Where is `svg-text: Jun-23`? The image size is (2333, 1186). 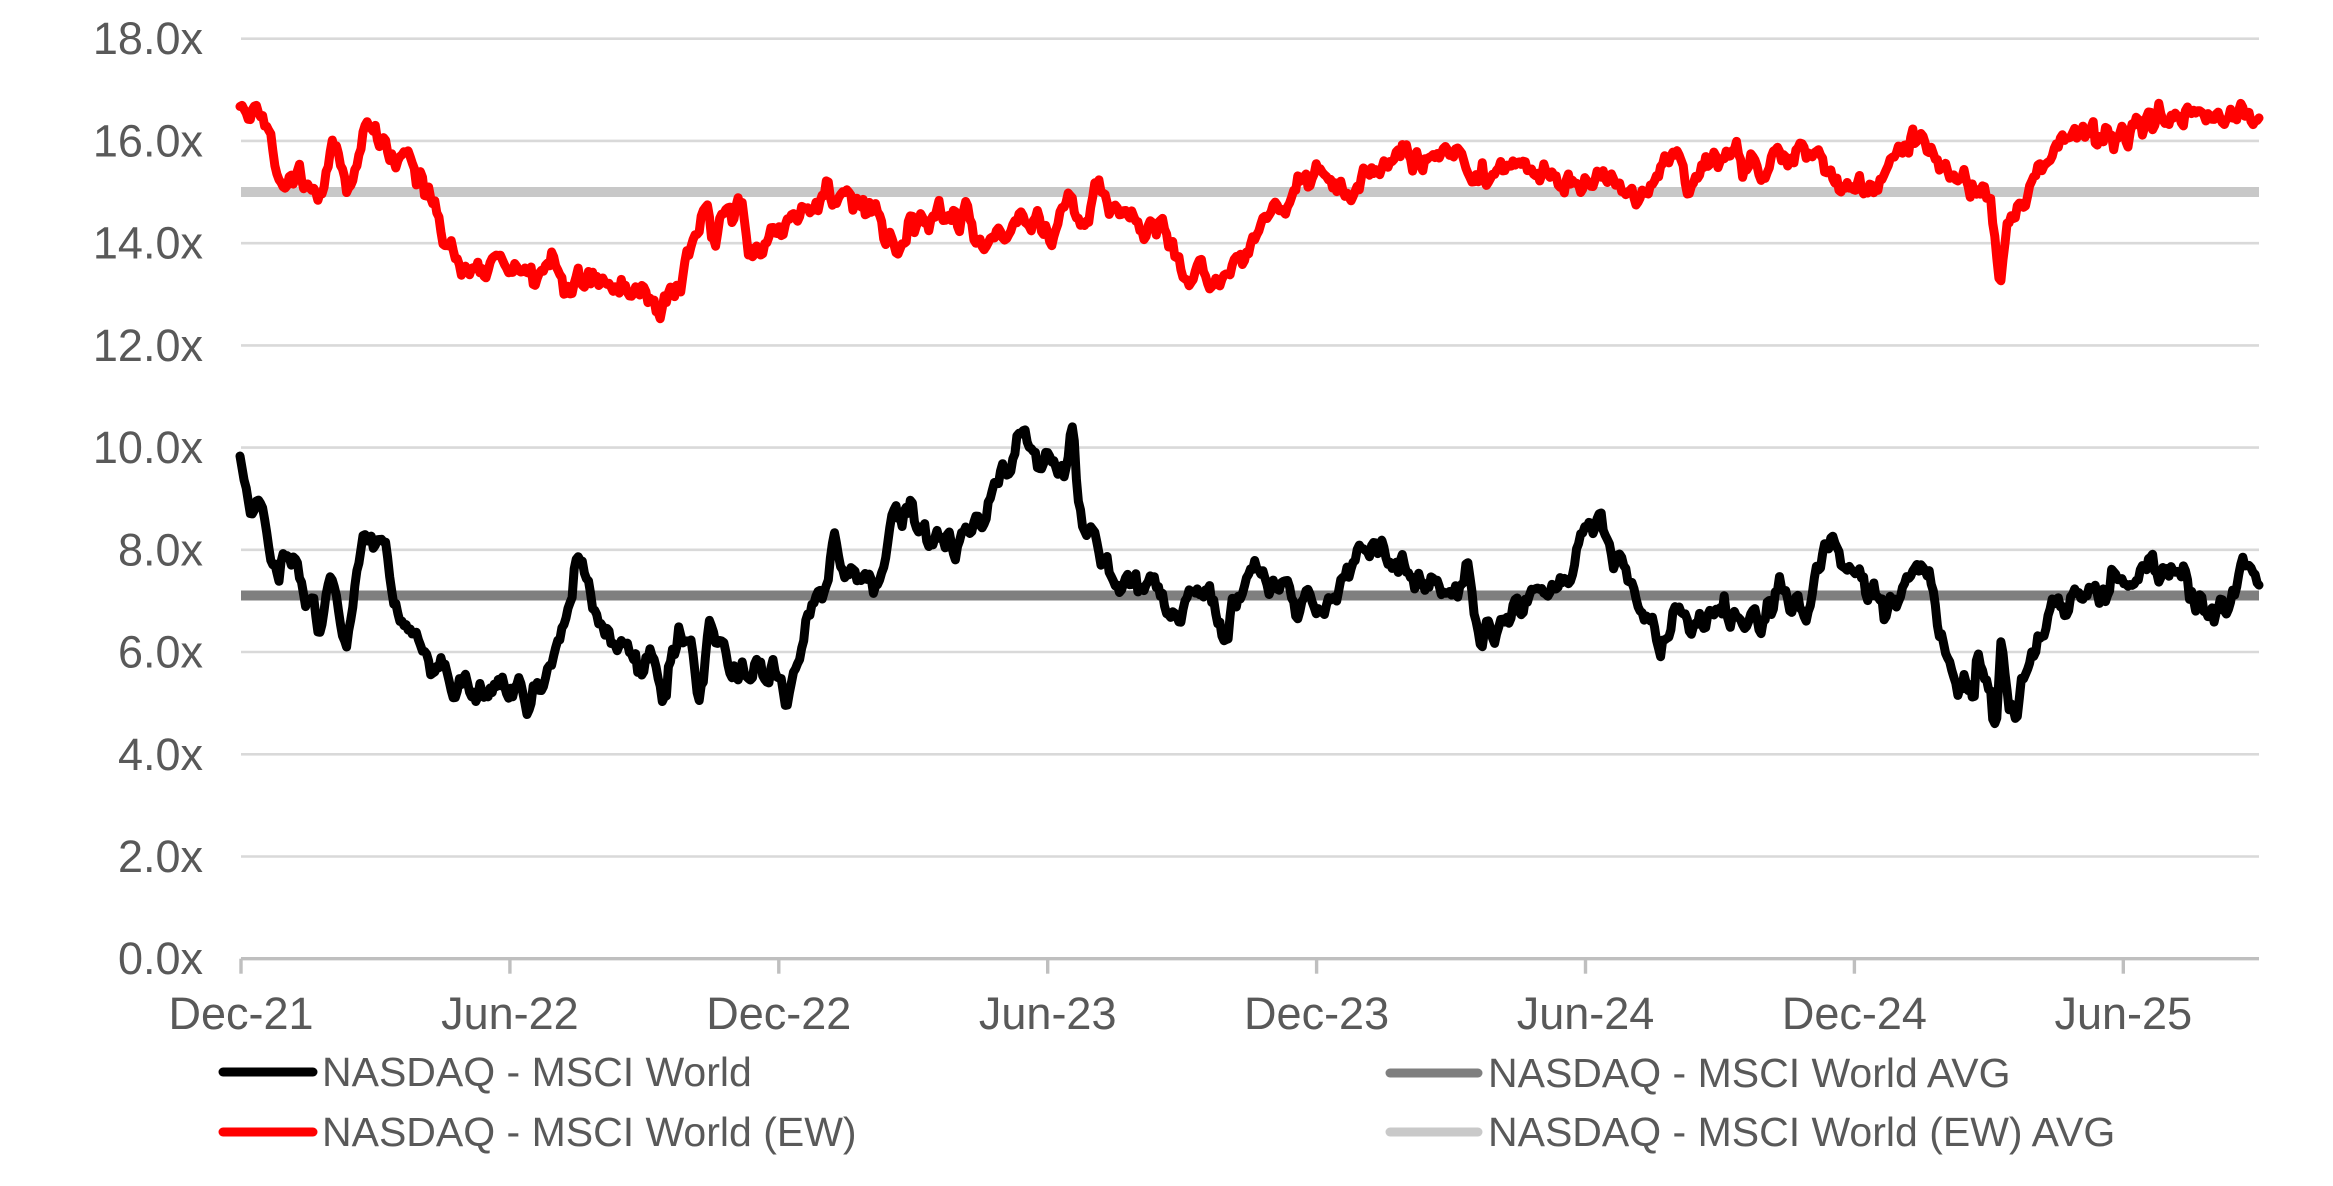 svg-text: Jun-23 is located at coordinates (1048, 1013).